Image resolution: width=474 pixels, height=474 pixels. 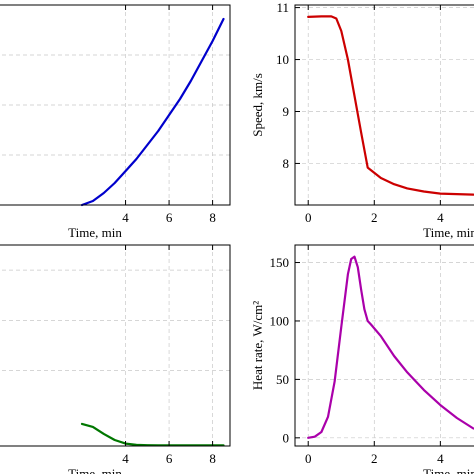 What do you see at coordinates (282, 7) in the screenshot?
I see `y-tick-label: 11` at bounding box center [282, 7].